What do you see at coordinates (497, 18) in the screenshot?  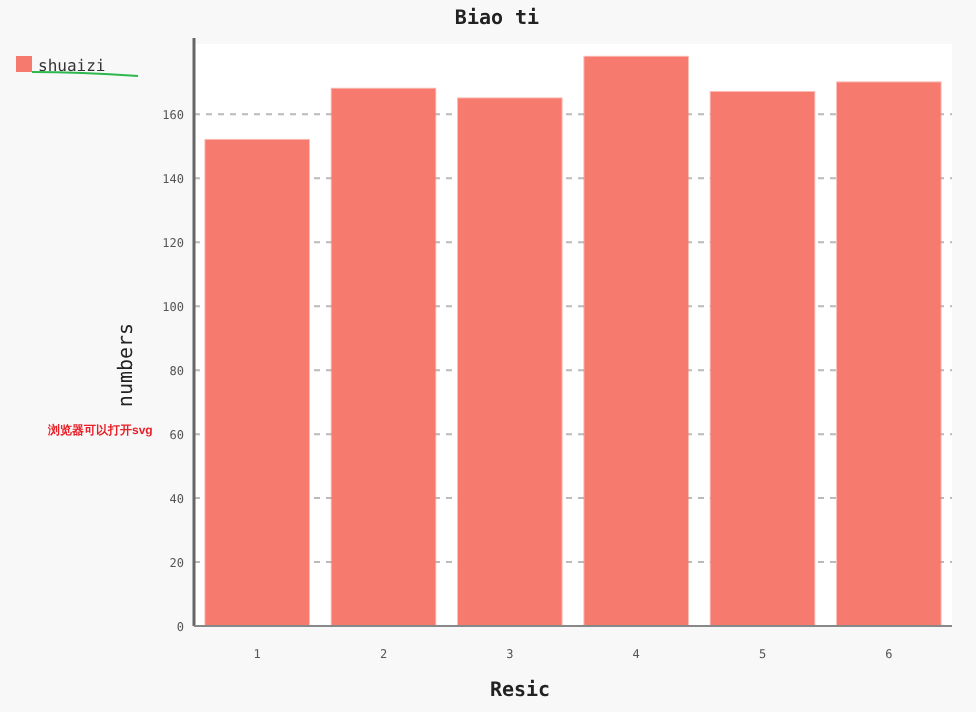 I see `chart-title: Biao ti` at bounding box center [497, 18].